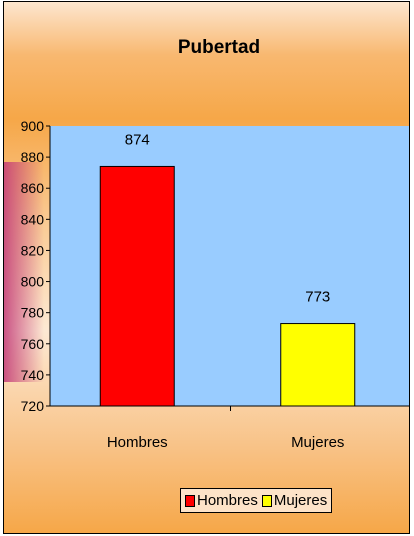  What do you see at coordinates (33, 250) in the screenshot?
I see `y-tick-label: 820` at bounding box center [33, 250].